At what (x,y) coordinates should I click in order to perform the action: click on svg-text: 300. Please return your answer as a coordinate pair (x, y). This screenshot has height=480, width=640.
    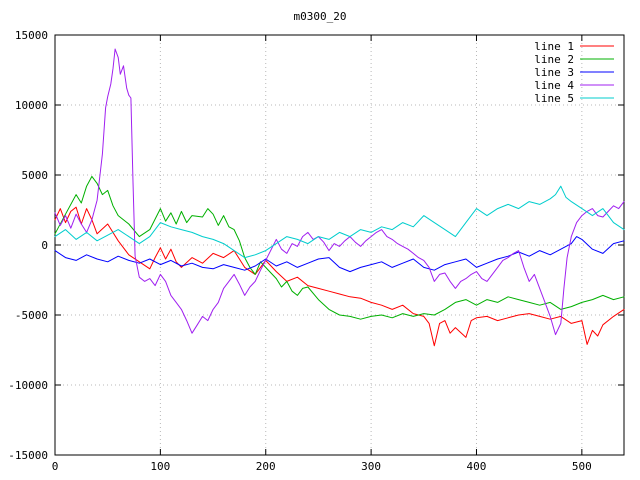
    Looking at the image, I should click on (371, 466).